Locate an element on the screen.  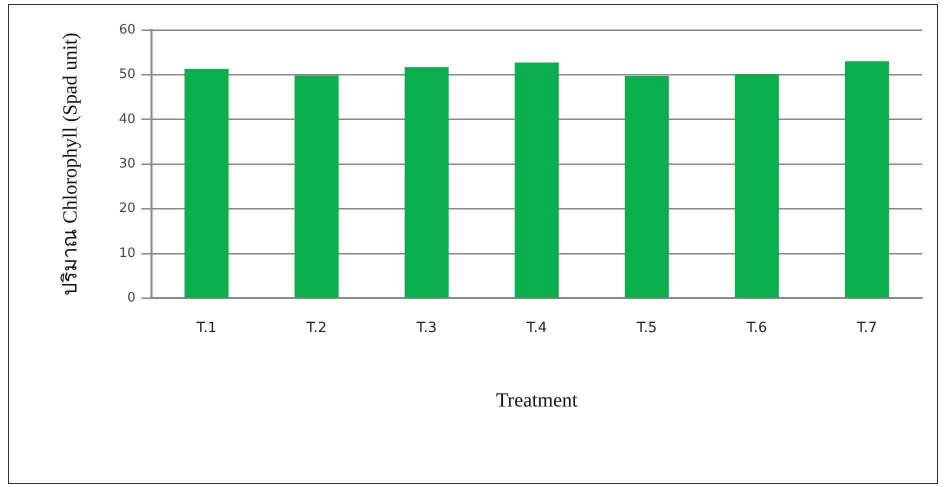
y-tick-label: 20 is located at coordinates (127, 208).